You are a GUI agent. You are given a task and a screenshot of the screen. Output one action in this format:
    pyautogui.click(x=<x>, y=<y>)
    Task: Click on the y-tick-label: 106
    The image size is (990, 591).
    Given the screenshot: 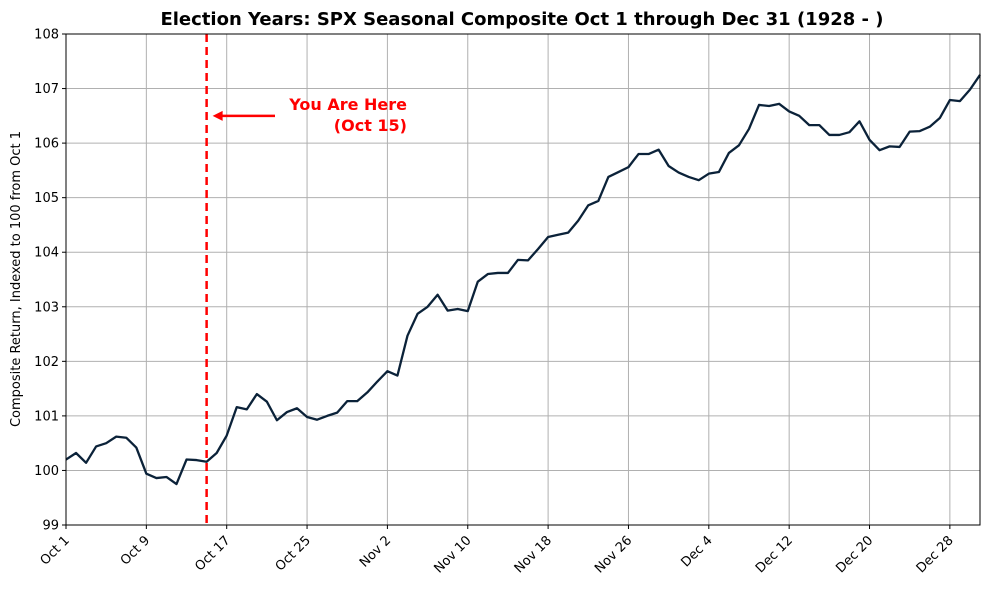 What is the action you would take?
    pyautogui.click(x=46, y=144)
    